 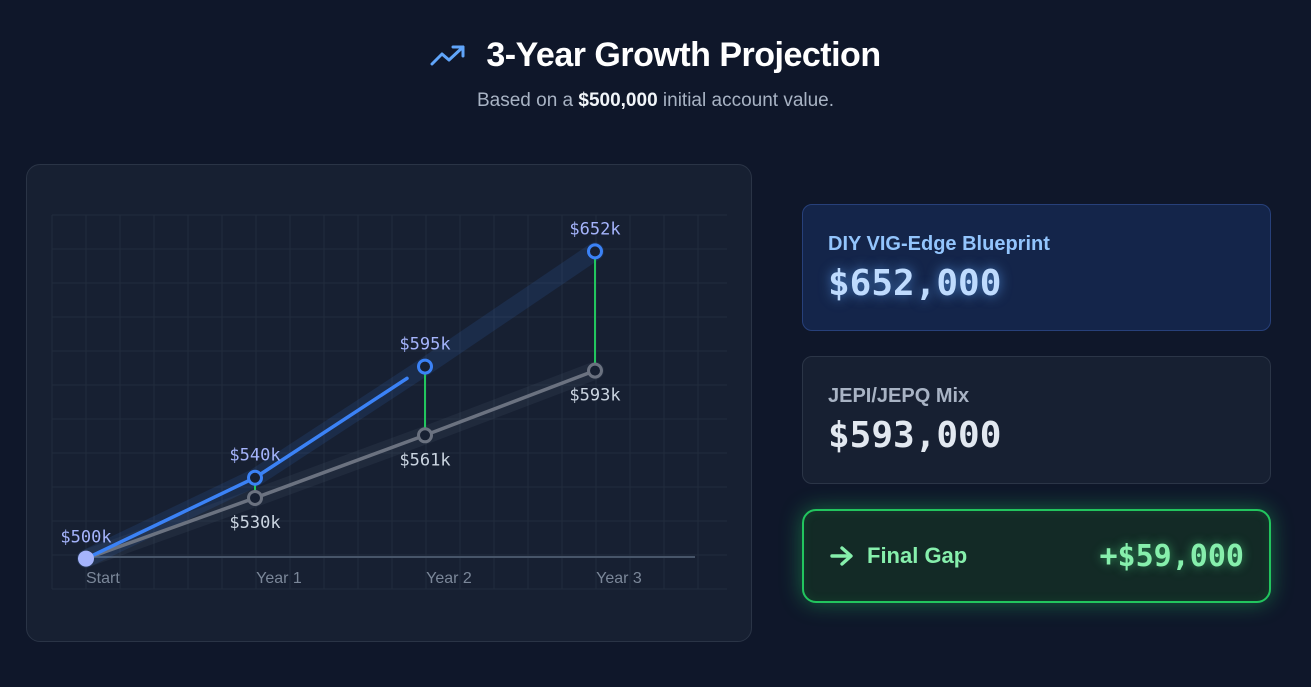 I want to click on jepi-card-label: JEPI/JEPQ Mix, so click(x=899, y=396).